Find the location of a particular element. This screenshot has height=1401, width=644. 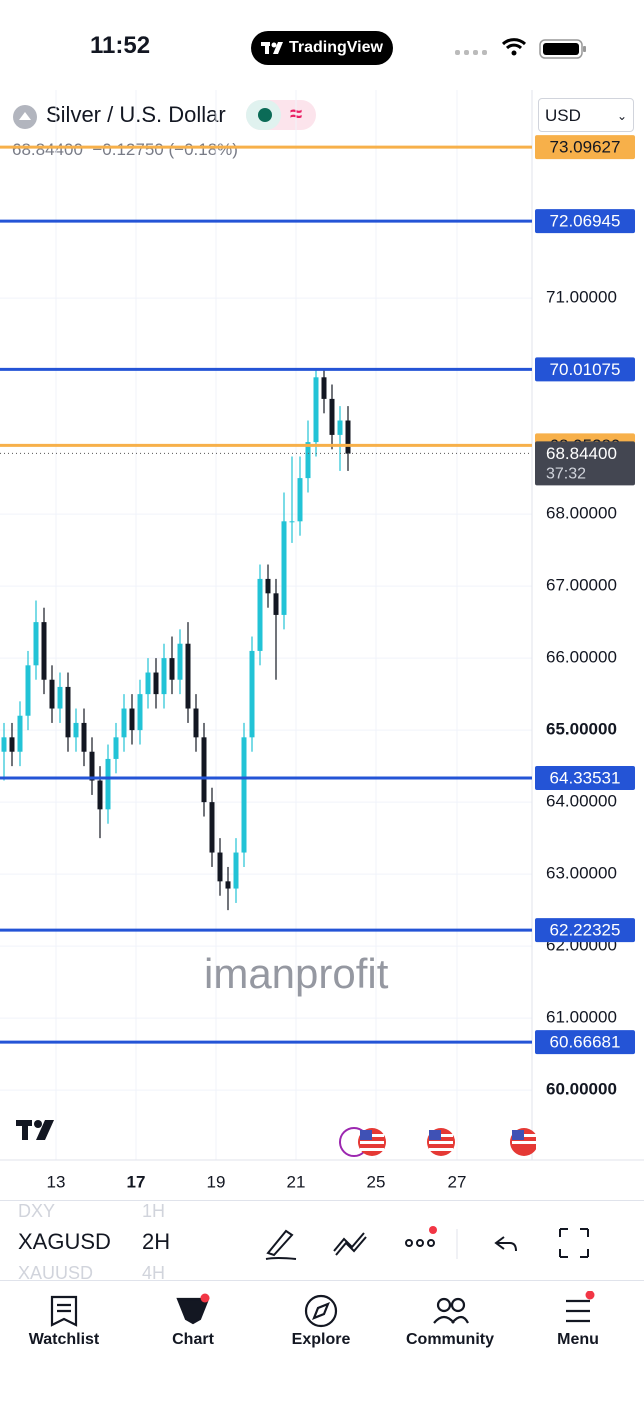

nav-item: Explore is located at coordinates (321, 1339).